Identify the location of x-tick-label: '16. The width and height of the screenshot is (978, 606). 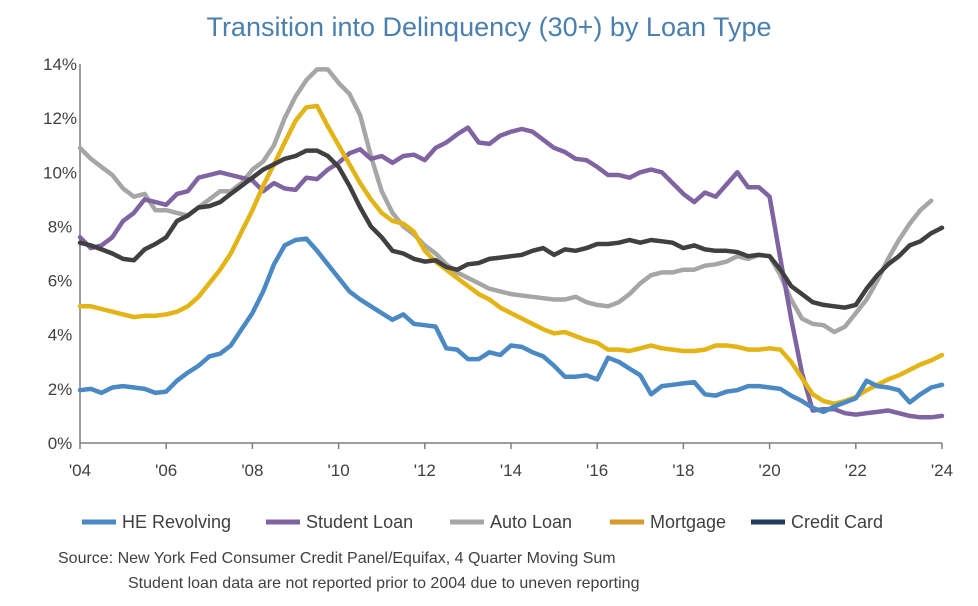
(597, 470).